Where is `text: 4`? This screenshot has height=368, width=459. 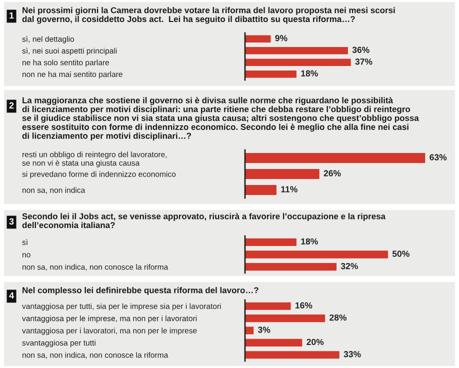 text: 4 is located at coordinates (11, 295).